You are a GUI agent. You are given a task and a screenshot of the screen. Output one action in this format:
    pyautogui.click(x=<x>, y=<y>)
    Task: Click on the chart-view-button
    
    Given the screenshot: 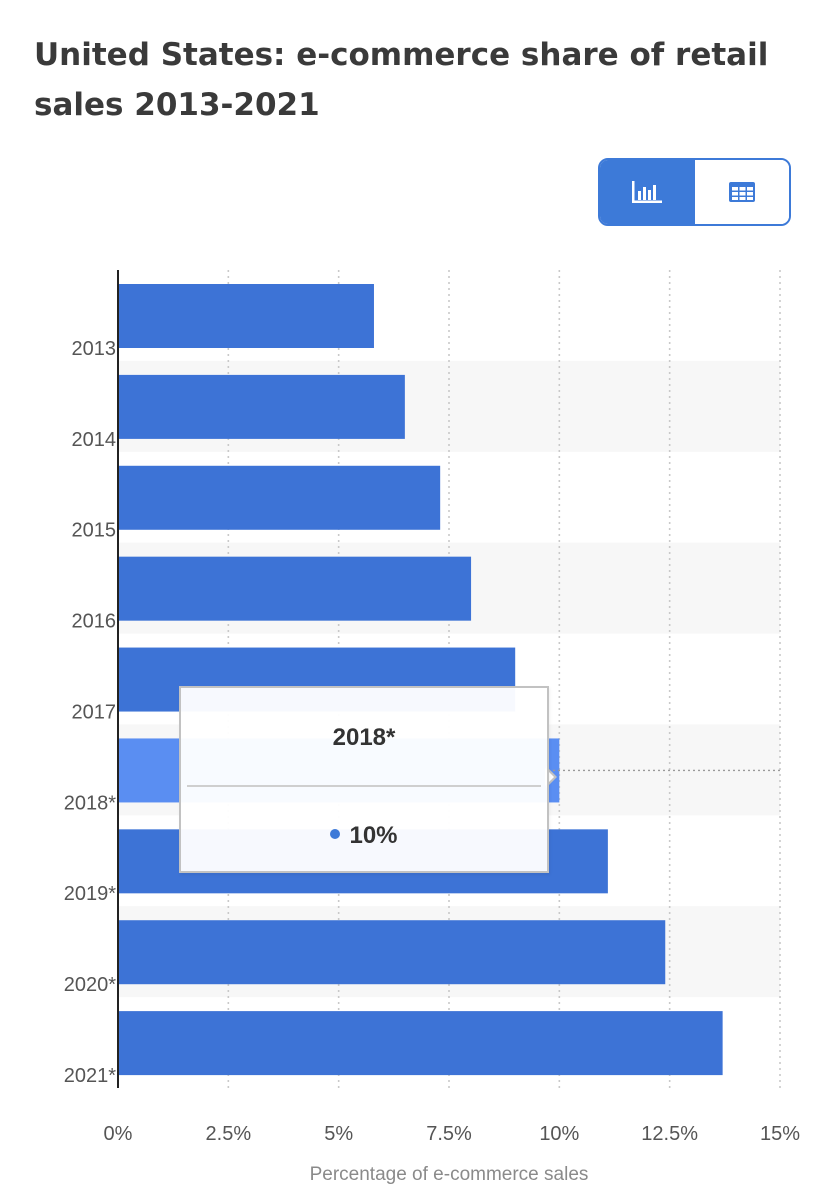 What is the action you would take?
    pyautogui.click(x=647, y=192)
    